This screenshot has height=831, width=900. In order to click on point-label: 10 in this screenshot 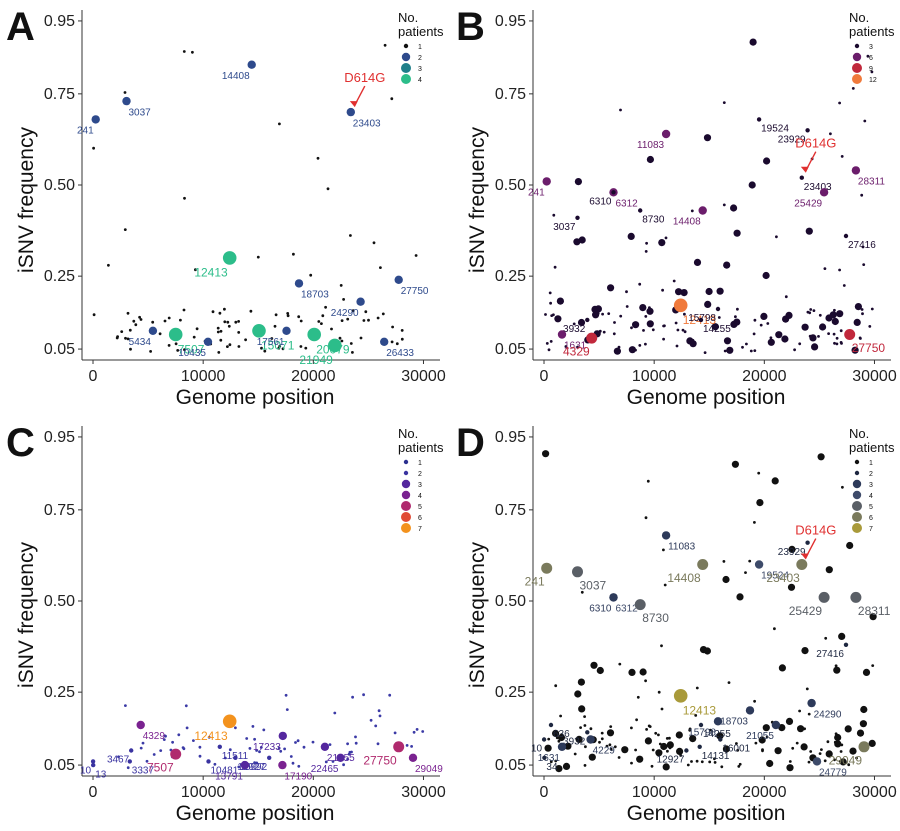, I will do `click(86, 771)`.